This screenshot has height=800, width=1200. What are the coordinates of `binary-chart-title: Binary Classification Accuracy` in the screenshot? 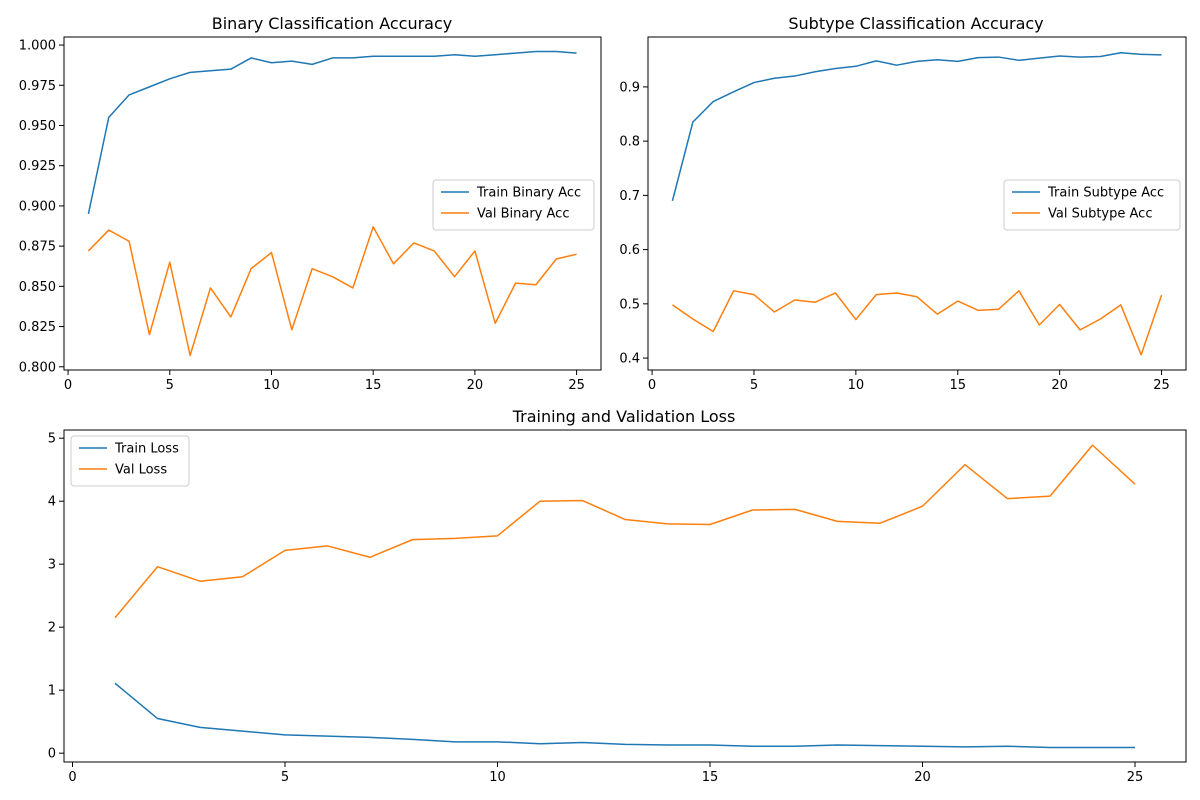 It's located at (332, 23).